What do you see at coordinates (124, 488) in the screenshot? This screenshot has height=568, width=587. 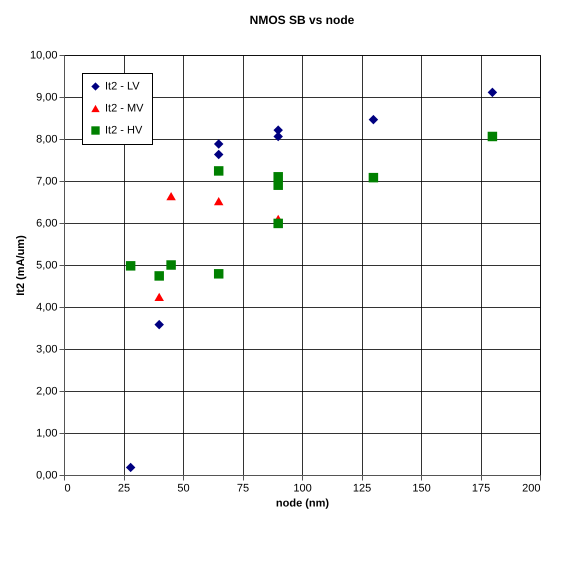 I see `x-tick-label: 25` at bounding box center [124, 488].